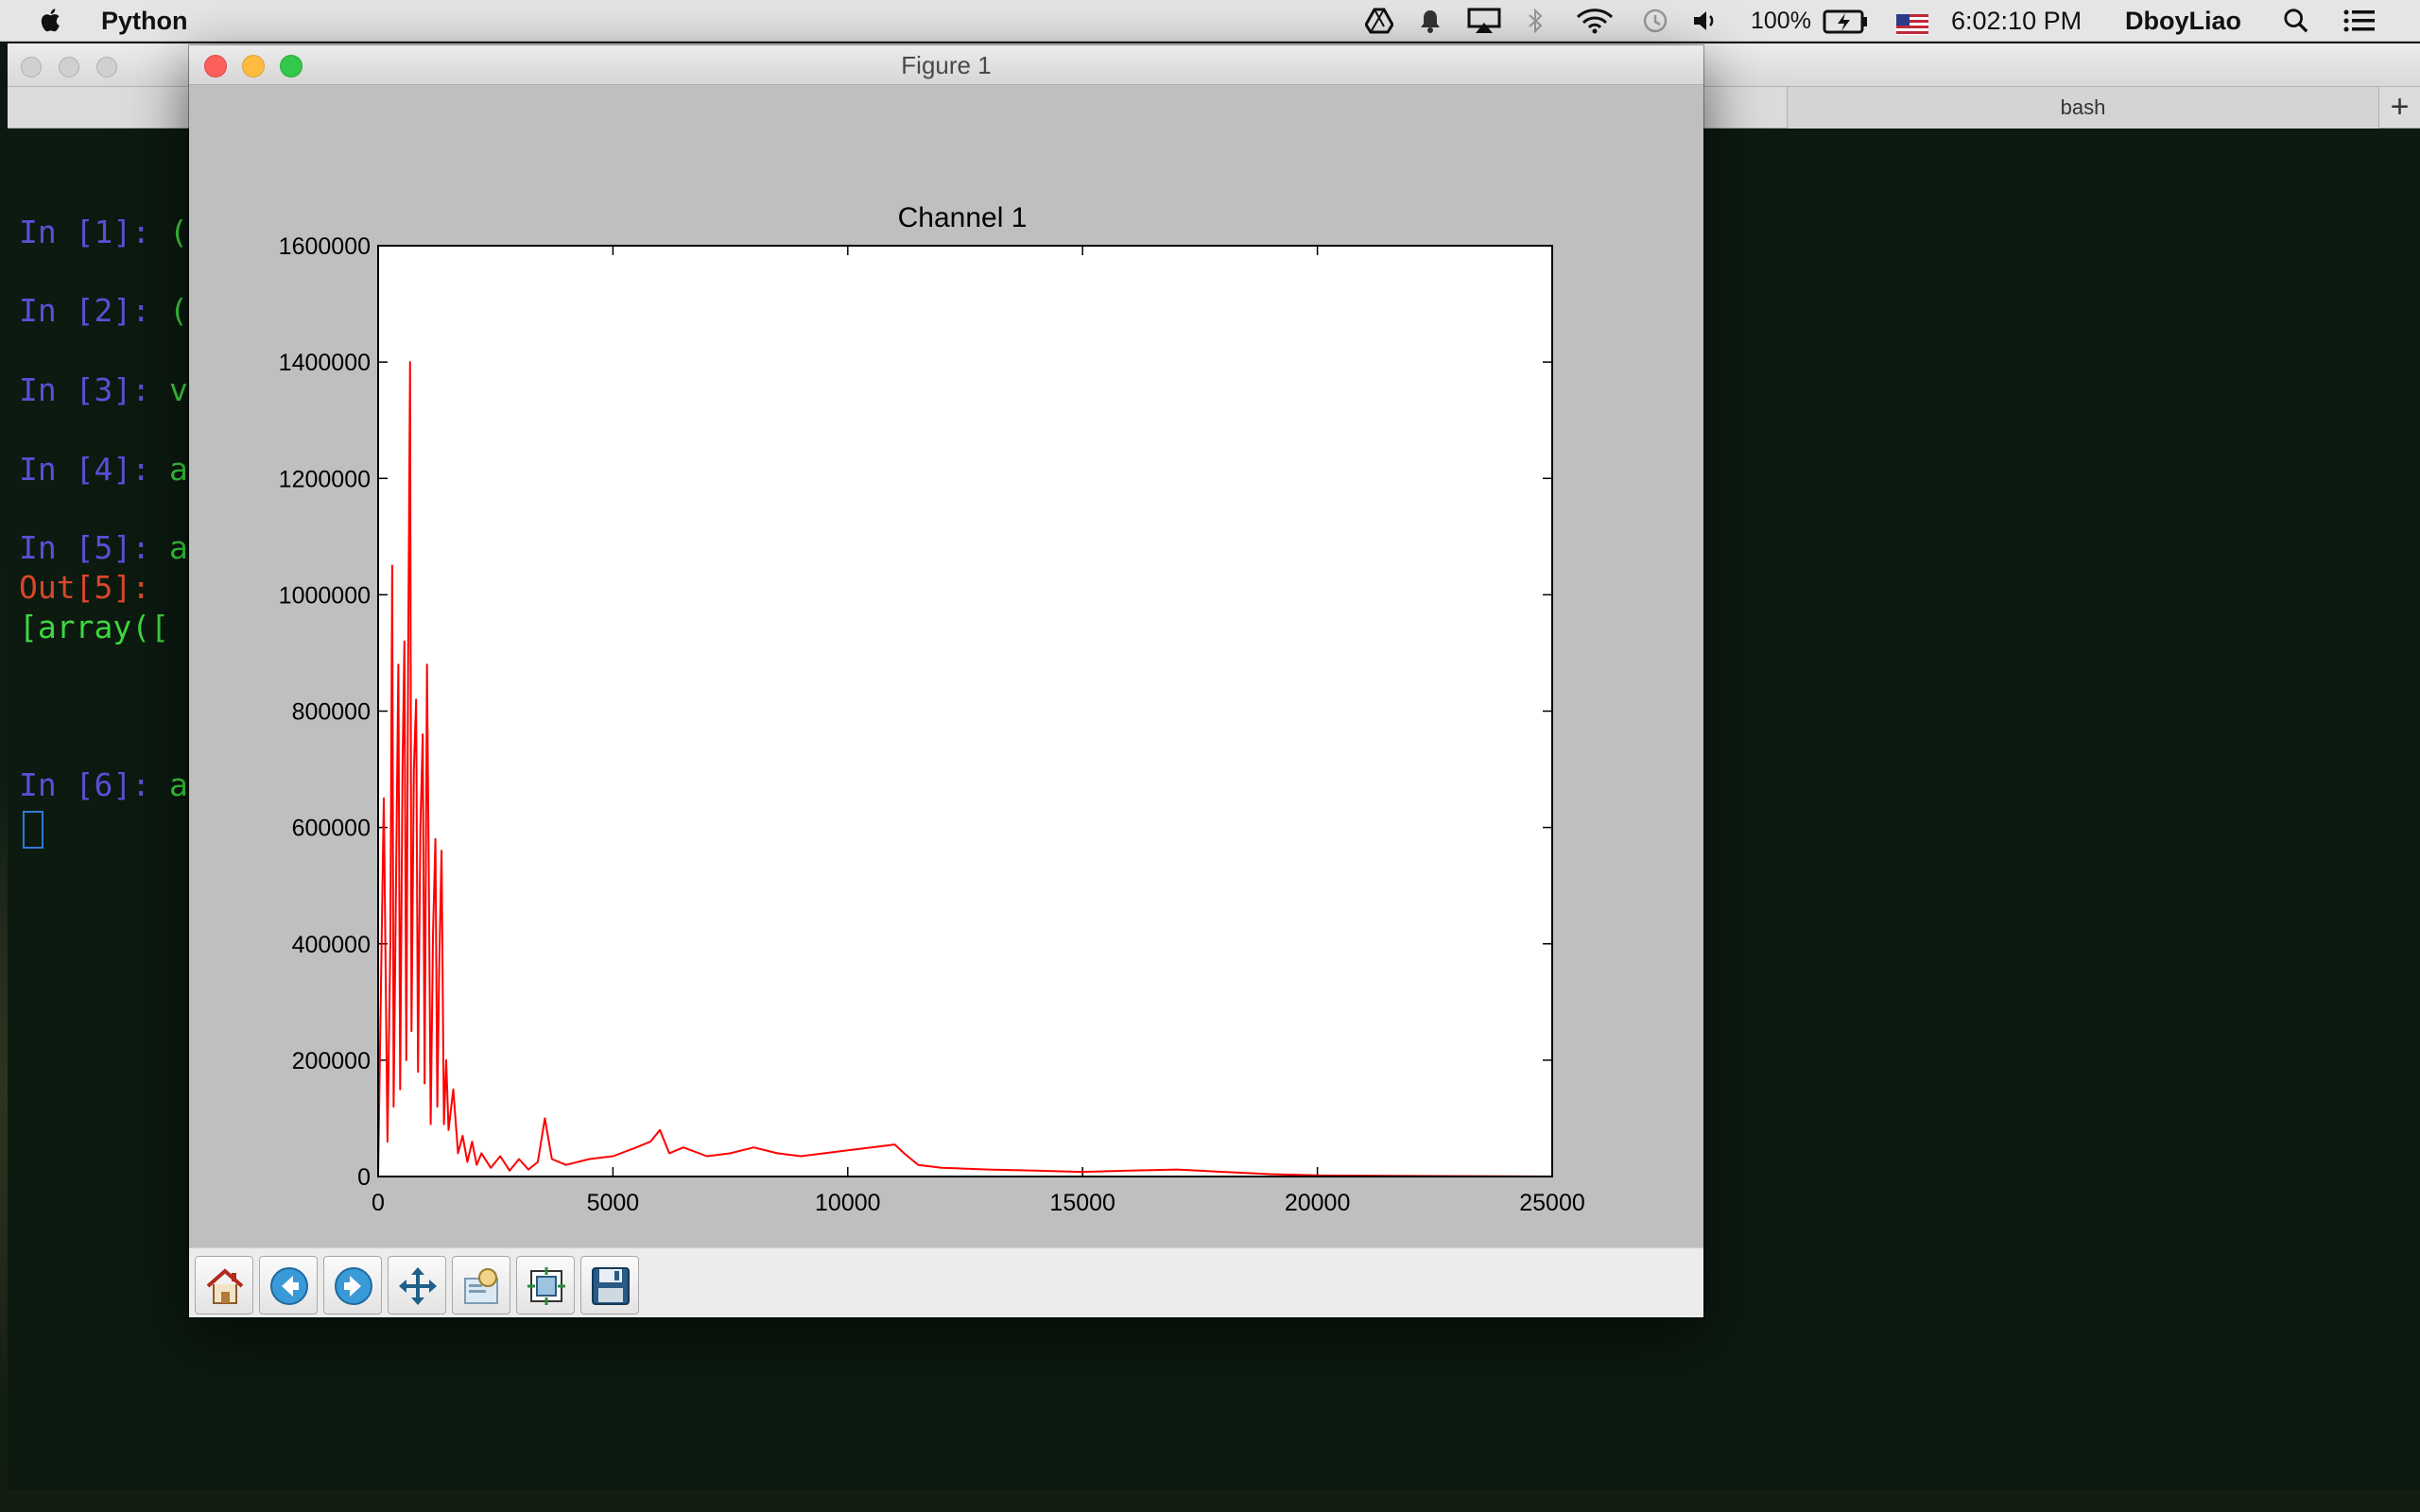 This screenshot has width=2420, height=1512. I want to click on battery-percentage: 100%, so click(1781, 21).